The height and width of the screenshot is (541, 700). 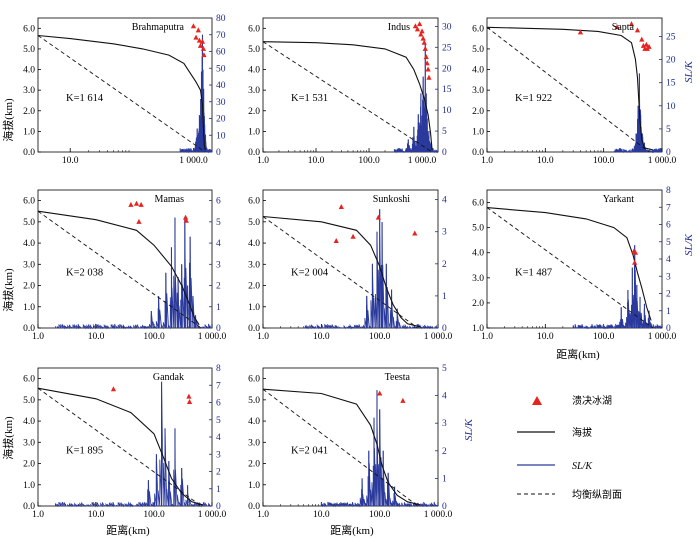 I want to click on k-value: K=1 531, so click(x=309, y=98).